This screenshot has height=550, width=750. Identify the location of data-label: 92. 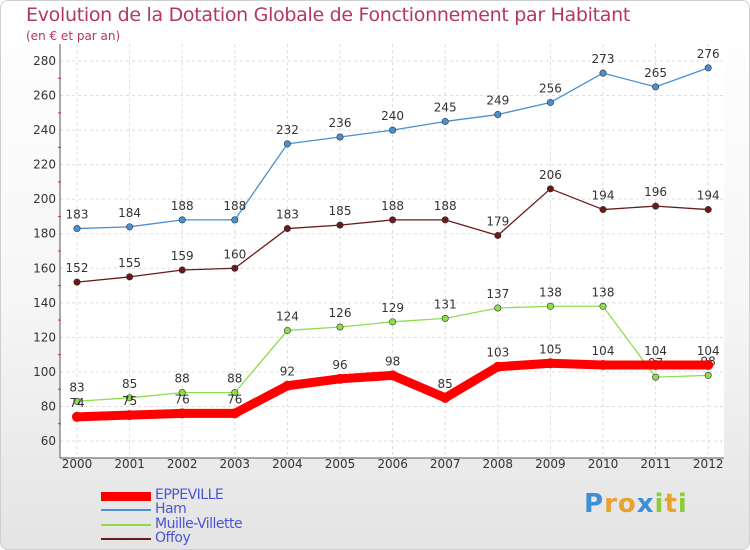
(287, 372).